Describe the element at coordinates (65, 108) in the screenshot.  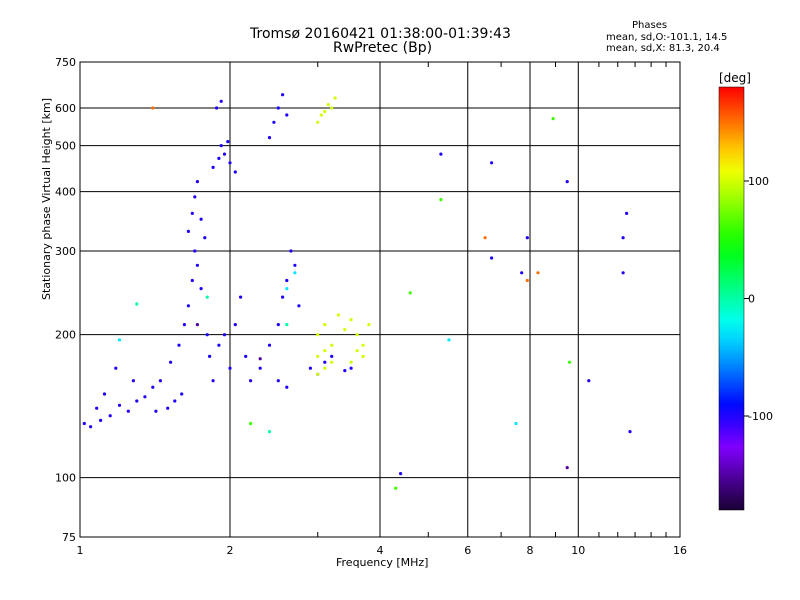
I see `y-tick-label: 600` at that location.